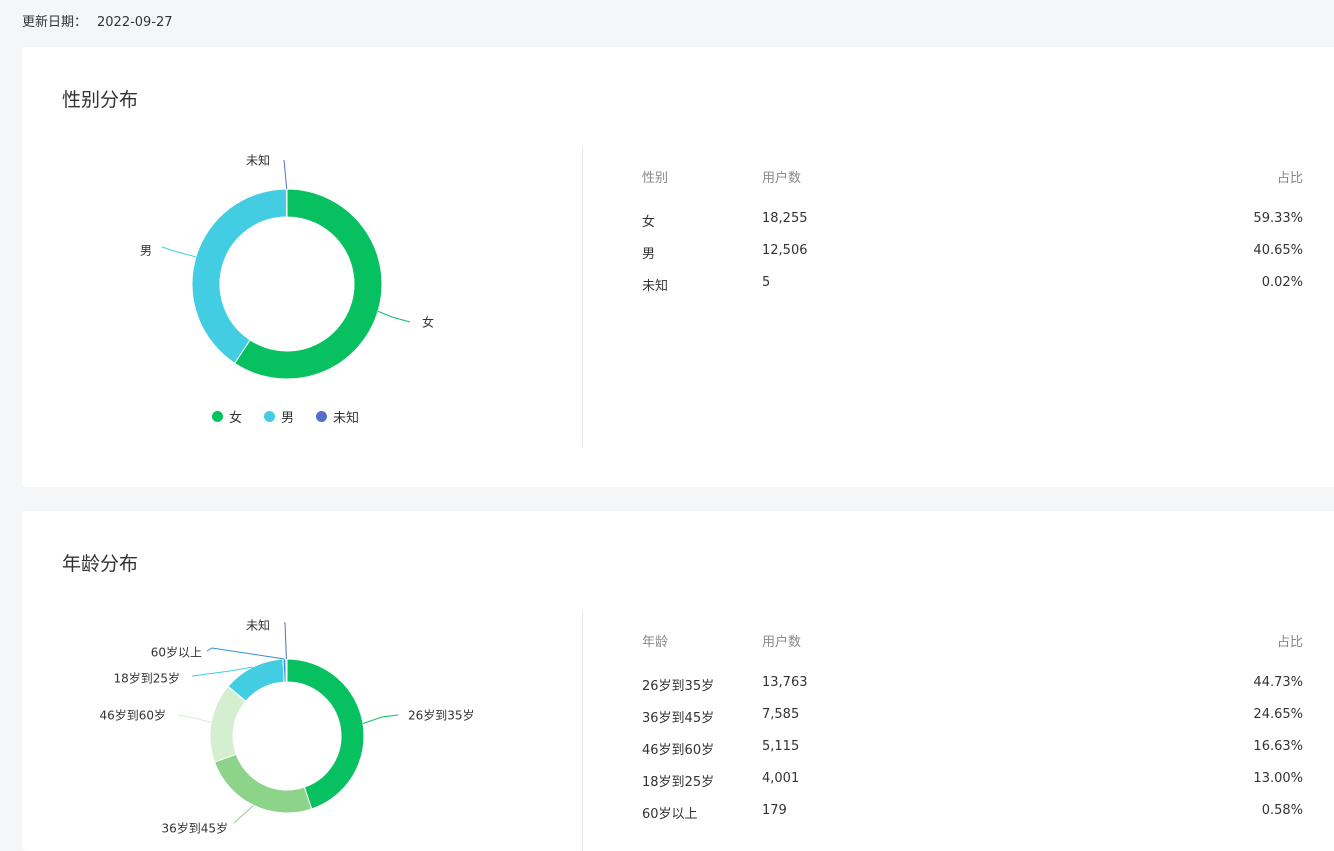  I want to click on table-row: 男 12,506 40.65%, so click(972, 259).